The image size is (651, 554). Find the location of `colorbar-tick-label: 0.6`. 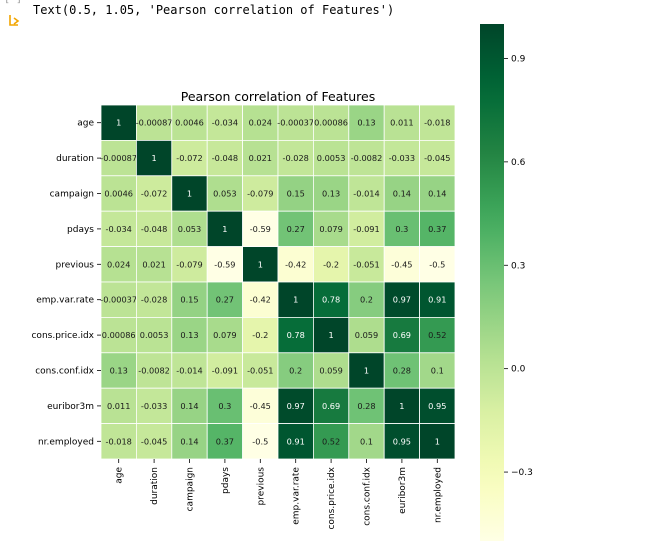

colorbar-tick-label: 0.6 is located at coordinates (518, 163).